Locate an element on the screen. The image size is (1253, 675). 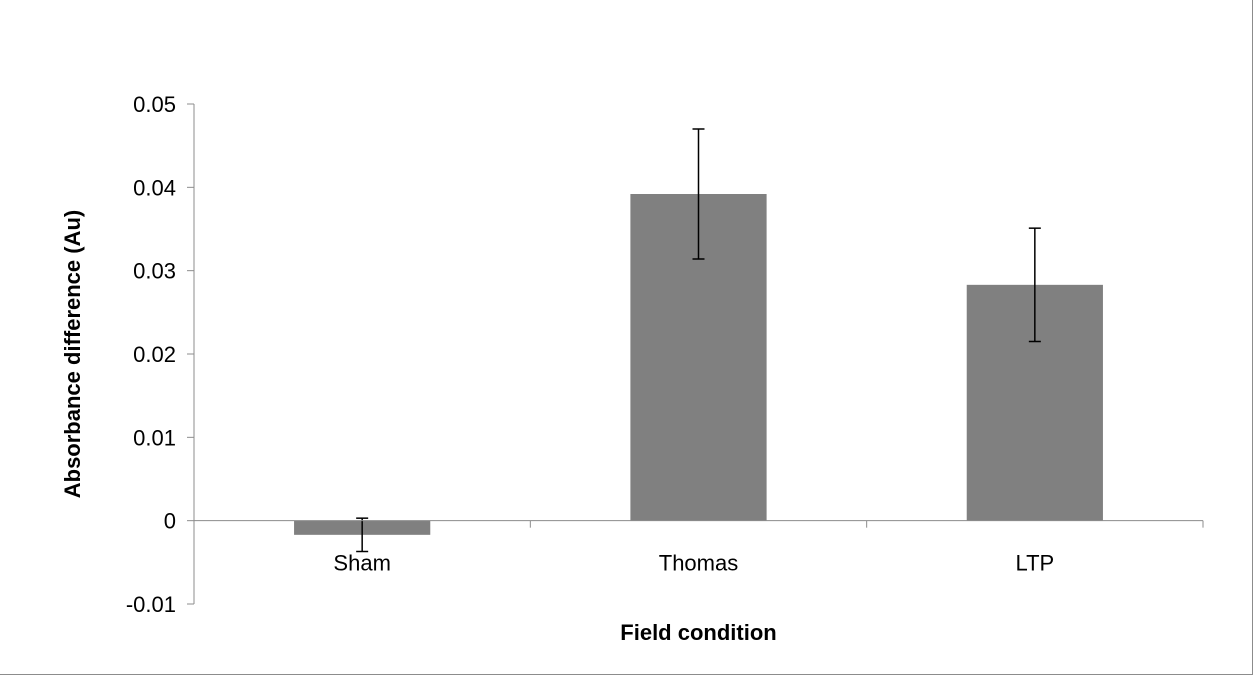
error-bar-ltp is located at coordinates (1034, 285).